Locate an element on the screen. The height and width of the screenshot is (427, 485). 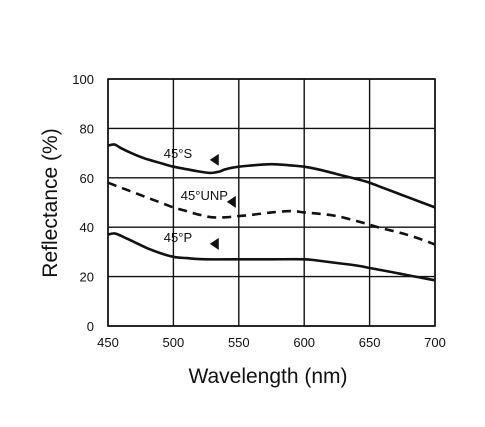
annotation-label: 45°S is located at coordinates (178, 153).